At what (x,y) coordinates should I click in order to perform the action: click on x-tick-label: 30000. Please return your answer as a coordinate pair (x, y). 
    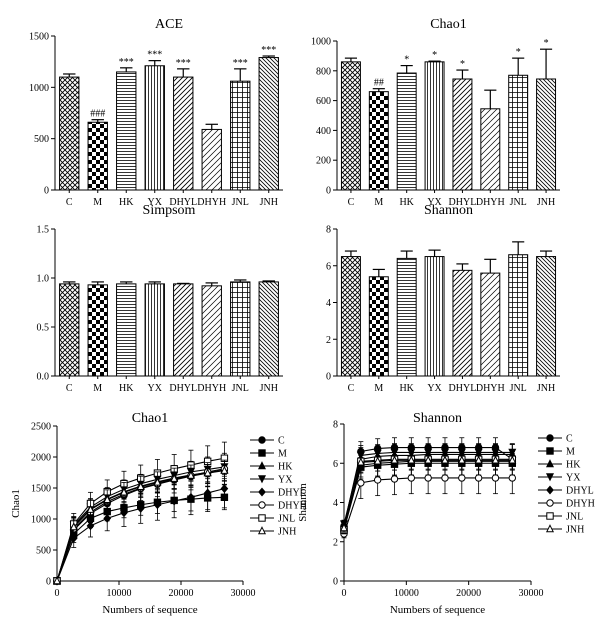
    Looking at the image, I should click on (243, 593).